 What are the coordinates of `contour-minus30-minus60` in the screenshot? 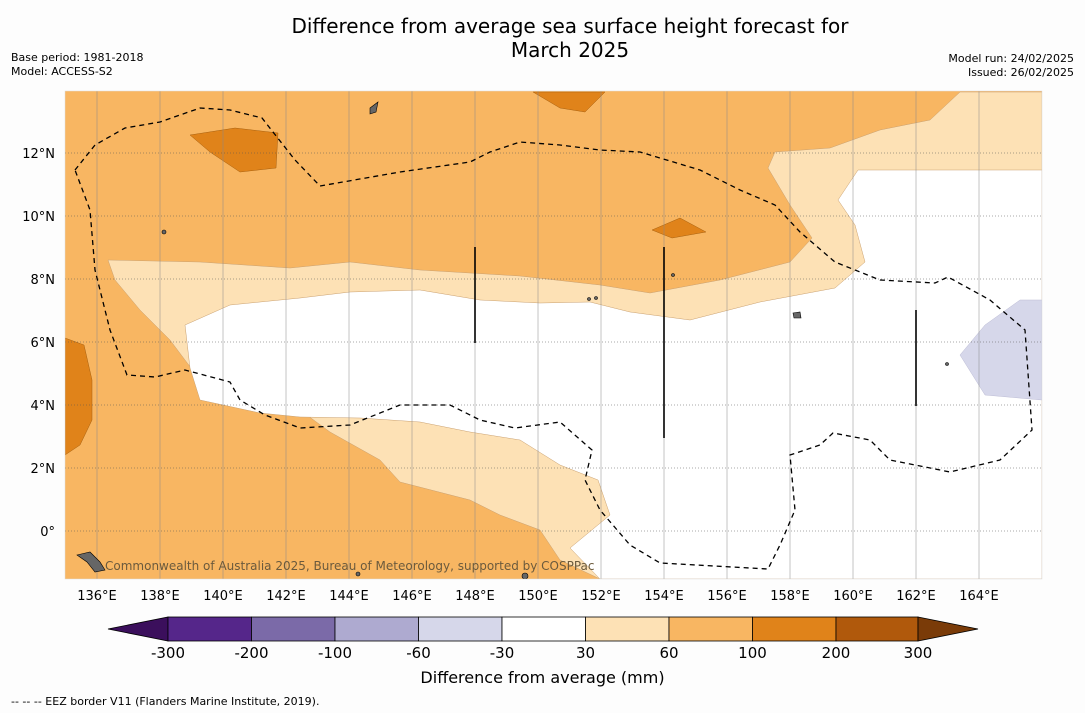 It's located at (1000, 350).